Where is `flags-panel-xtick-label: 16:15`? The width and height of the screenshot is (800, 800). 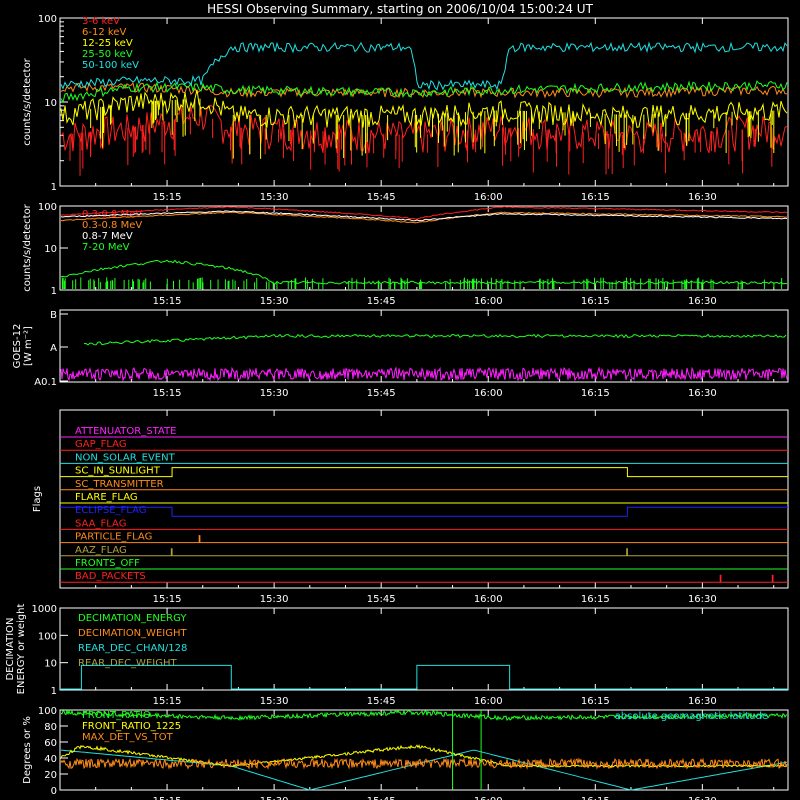 flags-panel-xtick-label: 16:15 is located at coordinates (595, 599).